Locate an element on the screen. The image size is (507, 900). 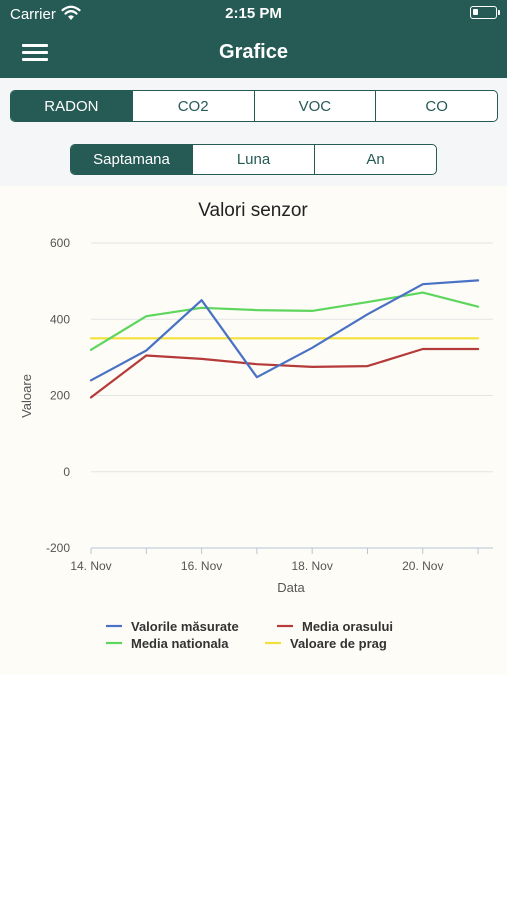
tab-luna: Luna is located at coordinates (253, 159).